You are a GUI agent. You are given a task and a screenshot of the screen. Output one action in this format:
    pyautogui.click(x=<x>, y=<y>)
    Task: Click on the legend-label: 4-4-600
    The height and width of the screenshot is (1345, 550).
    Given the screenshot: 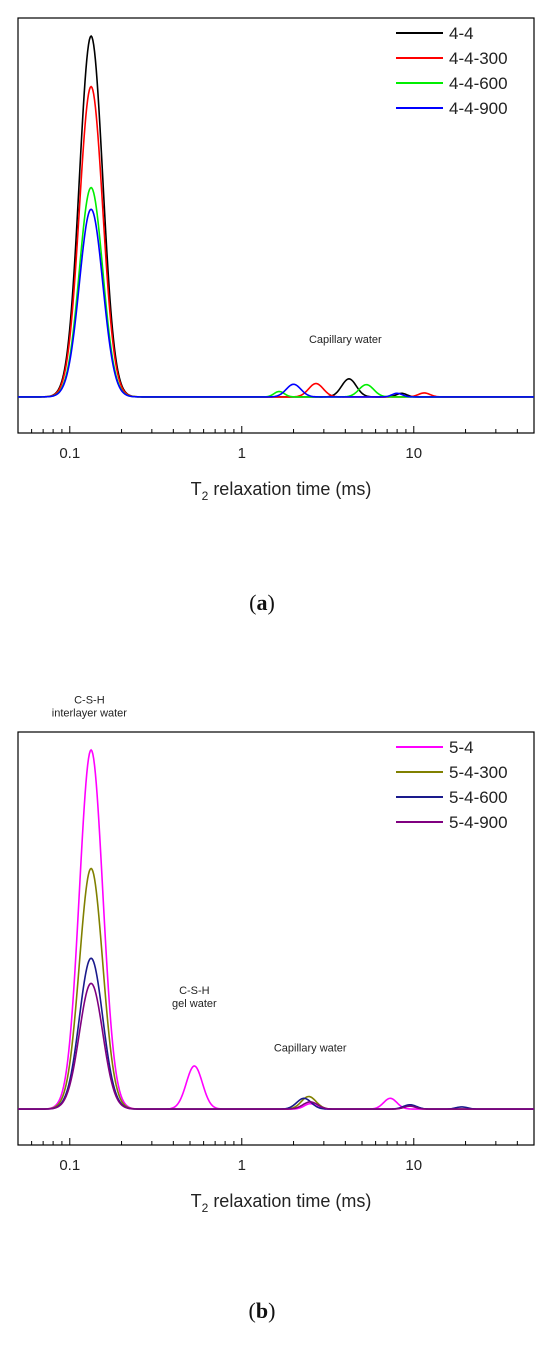 What is the action you would take?
    pyautogui.click(x=478, y=83)
    